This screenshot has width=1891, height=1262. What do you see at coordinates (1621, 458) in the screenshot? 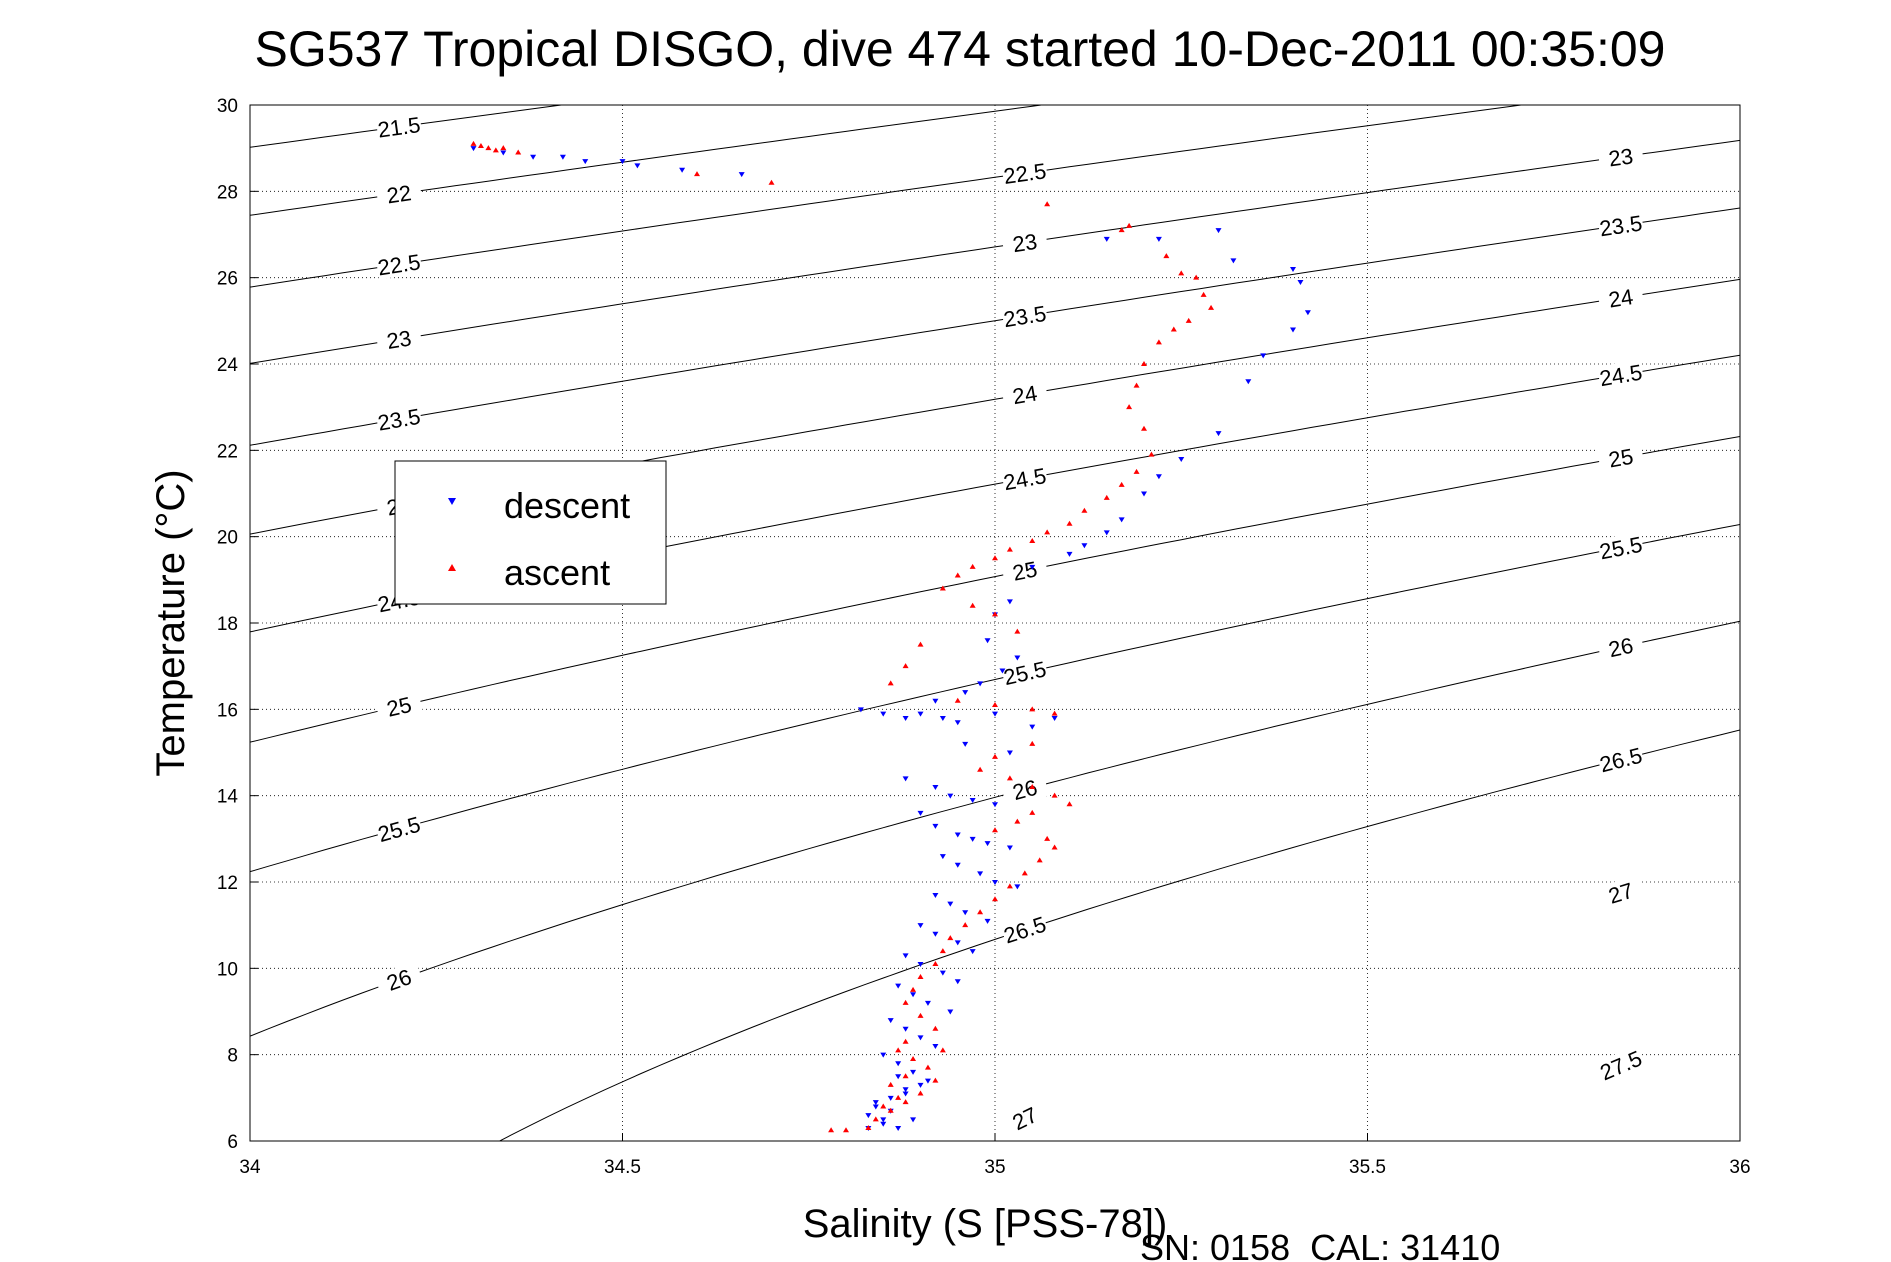
I see `contour-label: 25` at bounding box center [1621, 458].